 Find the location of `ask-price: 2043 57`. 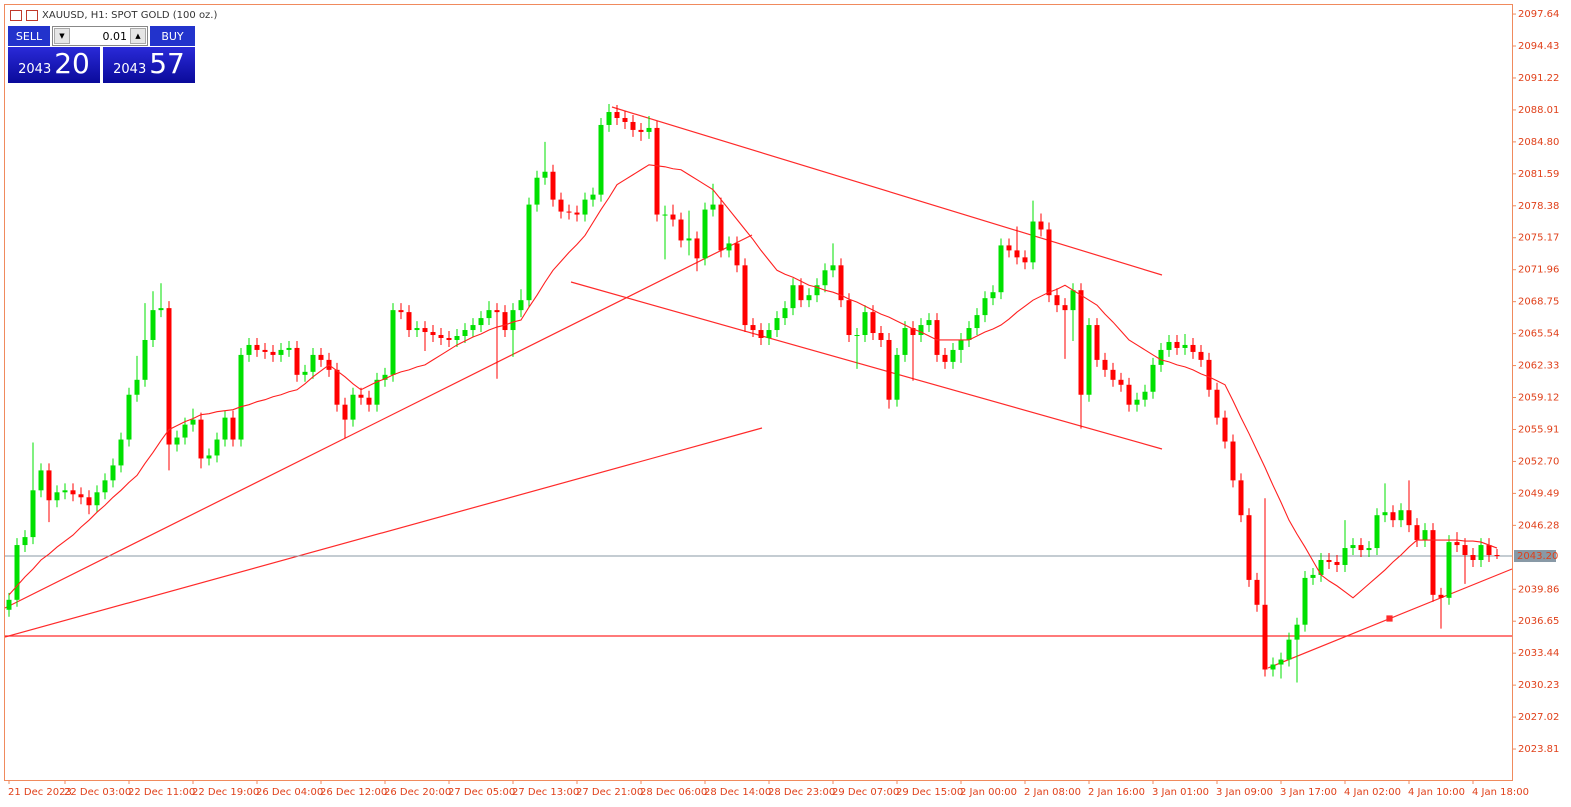

ask-price: 2043 57 is located at coordinates (149, 65).